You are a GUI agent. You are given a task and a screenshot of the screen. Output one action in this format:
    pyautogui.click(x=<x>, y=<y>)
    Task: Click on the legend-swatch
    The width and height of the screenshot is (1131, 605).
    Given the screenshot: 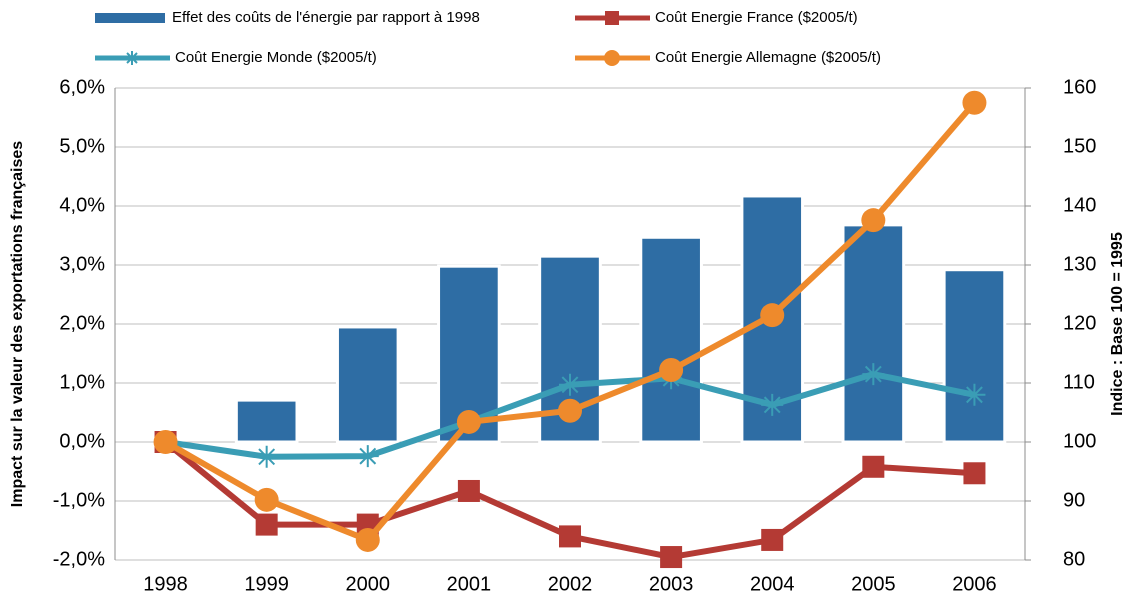 What is the action you would take?
    pyautogui.click(x=130, y=18)
    